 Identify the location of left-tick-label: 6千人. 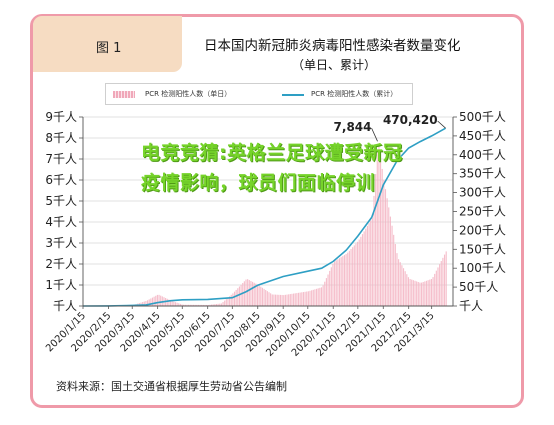
(61, 180).